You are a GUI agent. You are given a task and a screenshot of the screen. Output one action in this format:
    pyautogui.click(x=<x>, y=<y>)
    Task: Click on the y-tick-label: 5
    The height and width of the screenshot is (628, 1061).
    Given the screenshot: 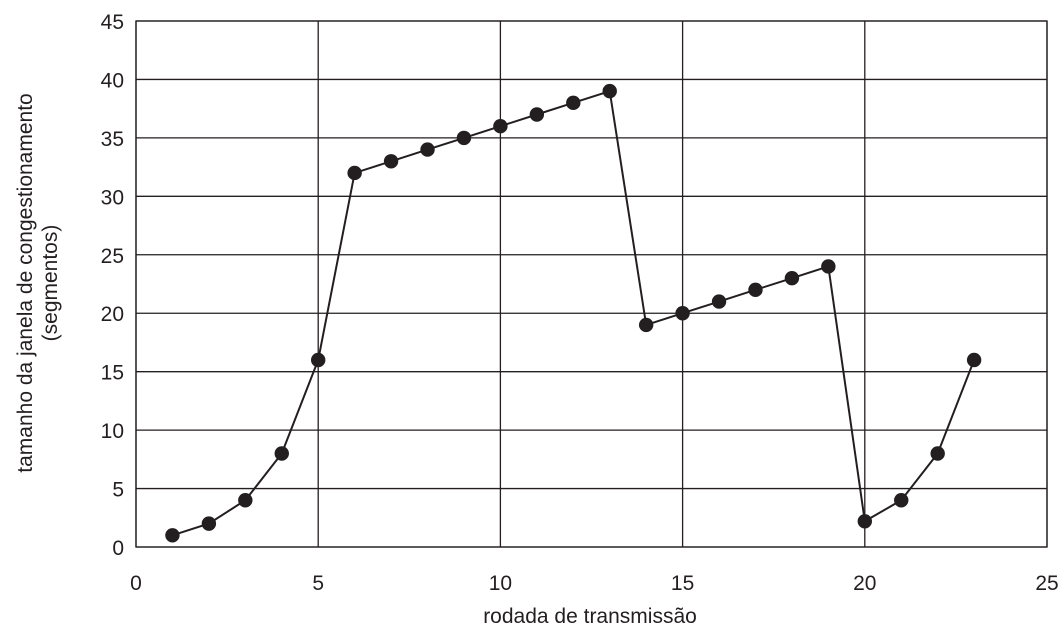 What is the action you would take?
    pyautogui.click(x=118, y=490)
    